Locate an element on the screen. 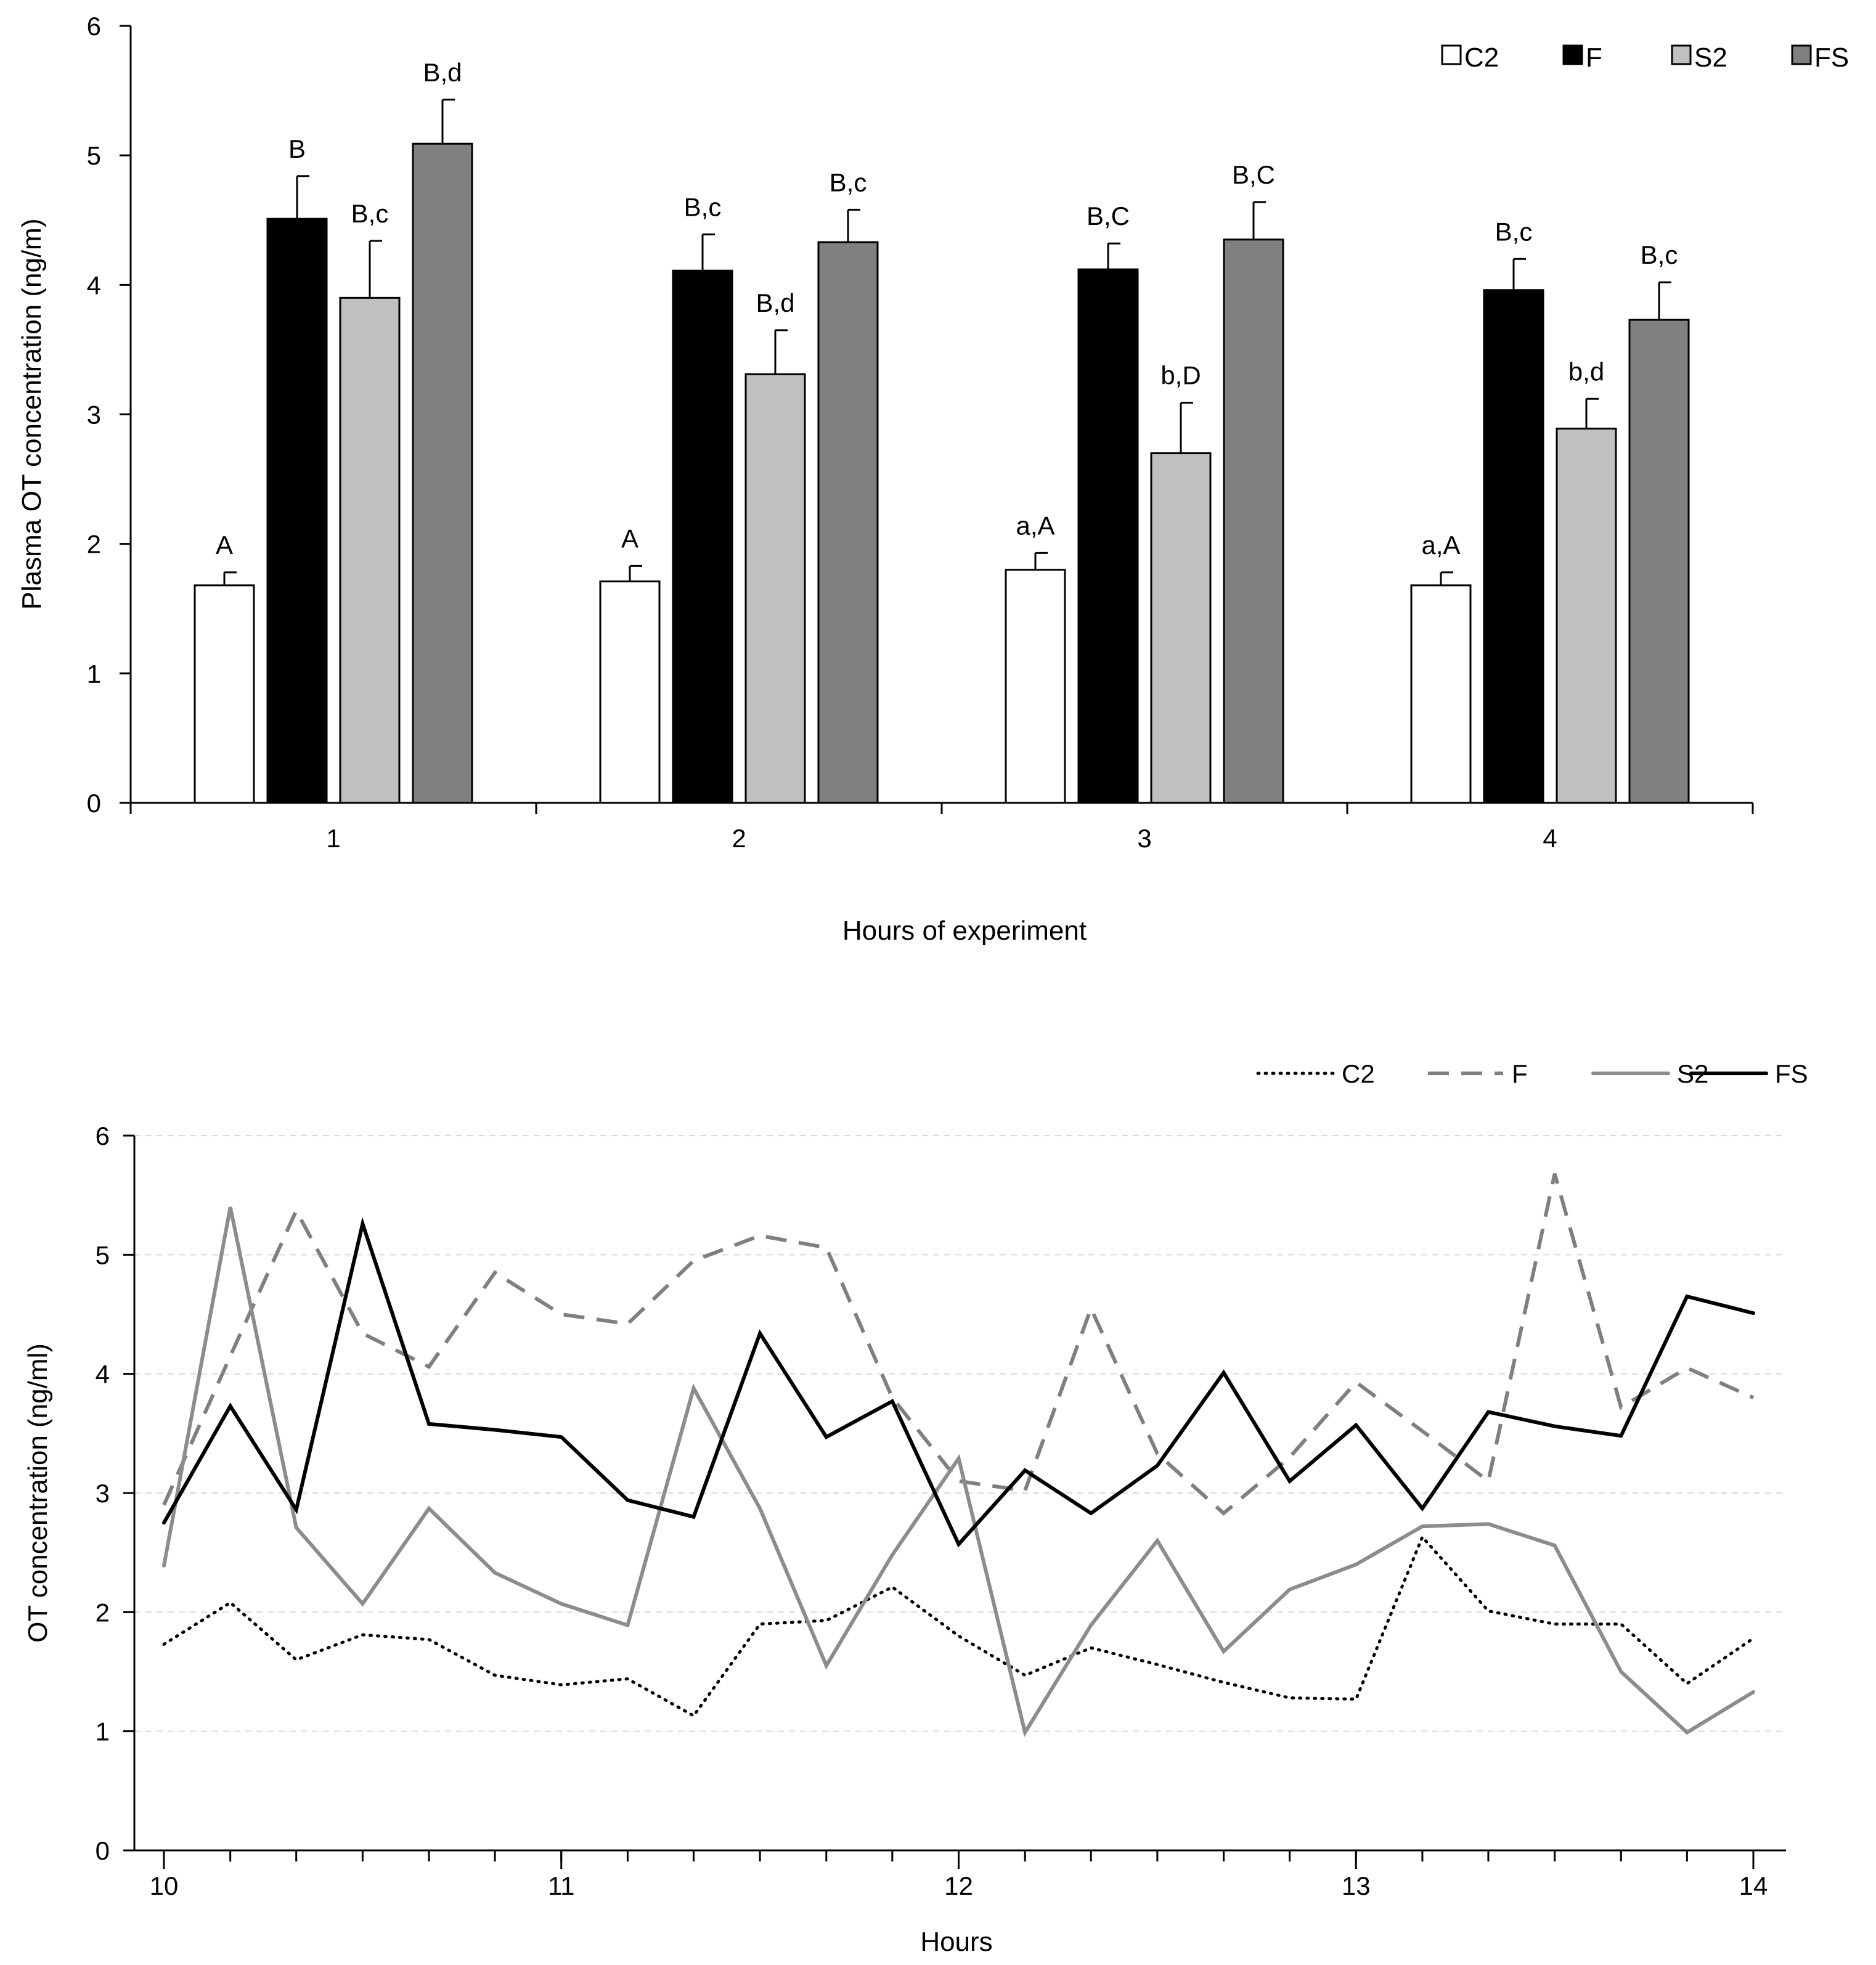 This screenshot has height=1965, width=1876. line-series-c2 is located at coordinates (958, 1626).